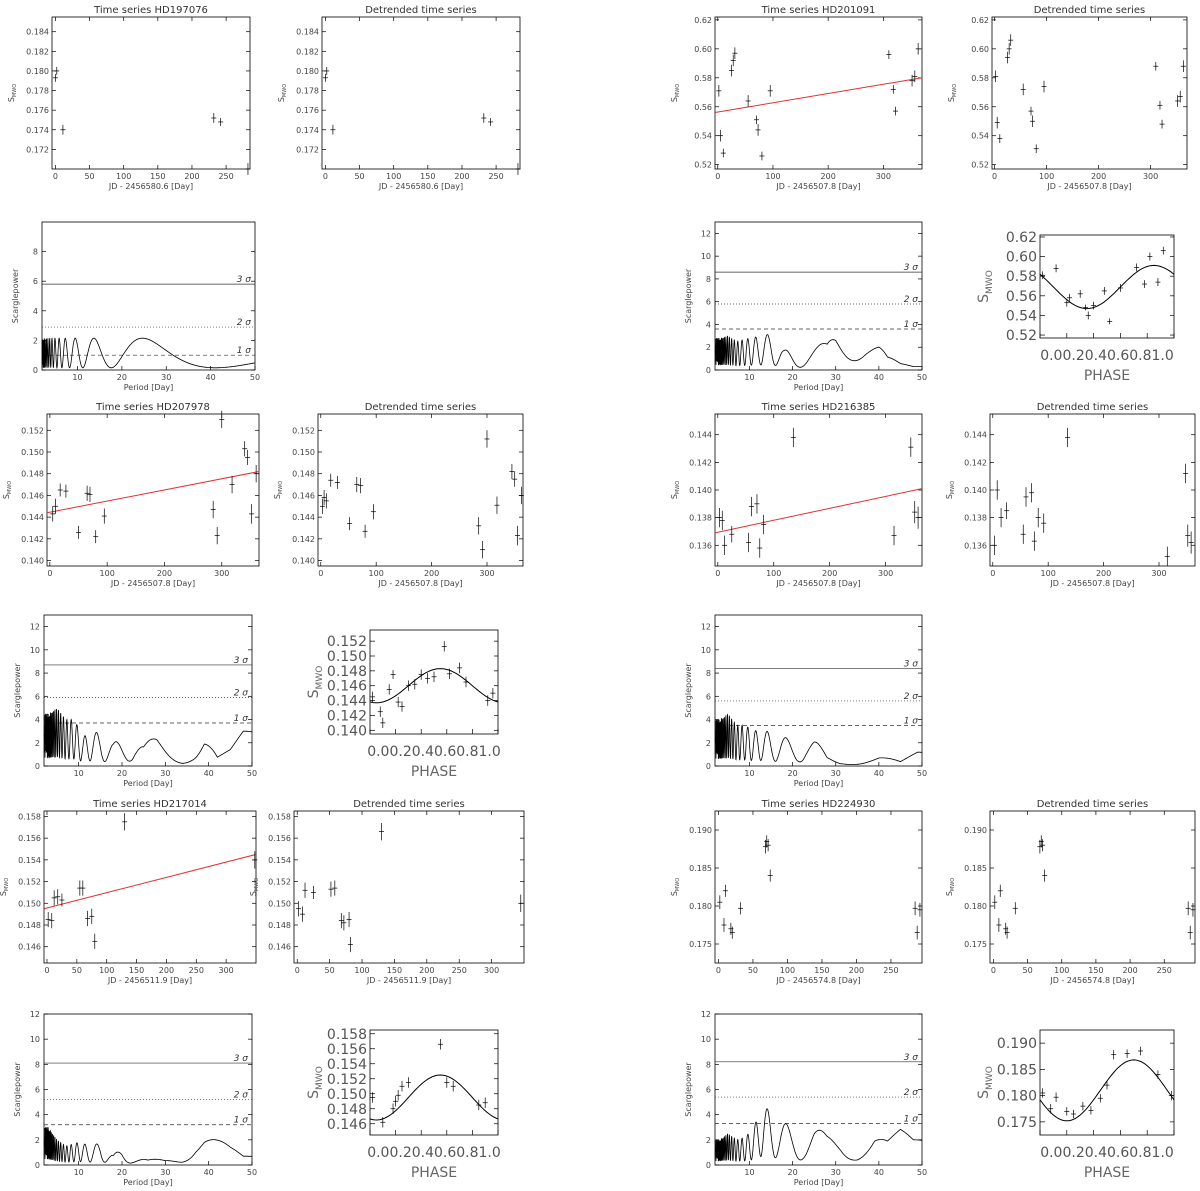 This screenshot has height=1191, width=1200. I want to click on panel-ts_HD201091, so click(818, 93).